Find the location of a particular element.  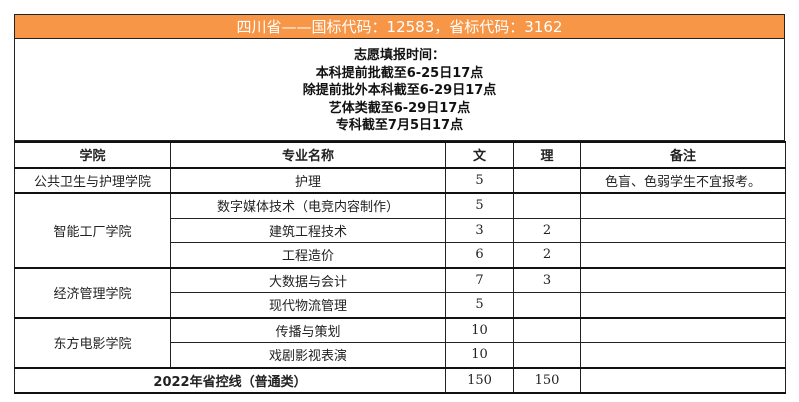

major-cell: 数字媒体技术（电竞内容制作） is located at coordinates (308, 205).